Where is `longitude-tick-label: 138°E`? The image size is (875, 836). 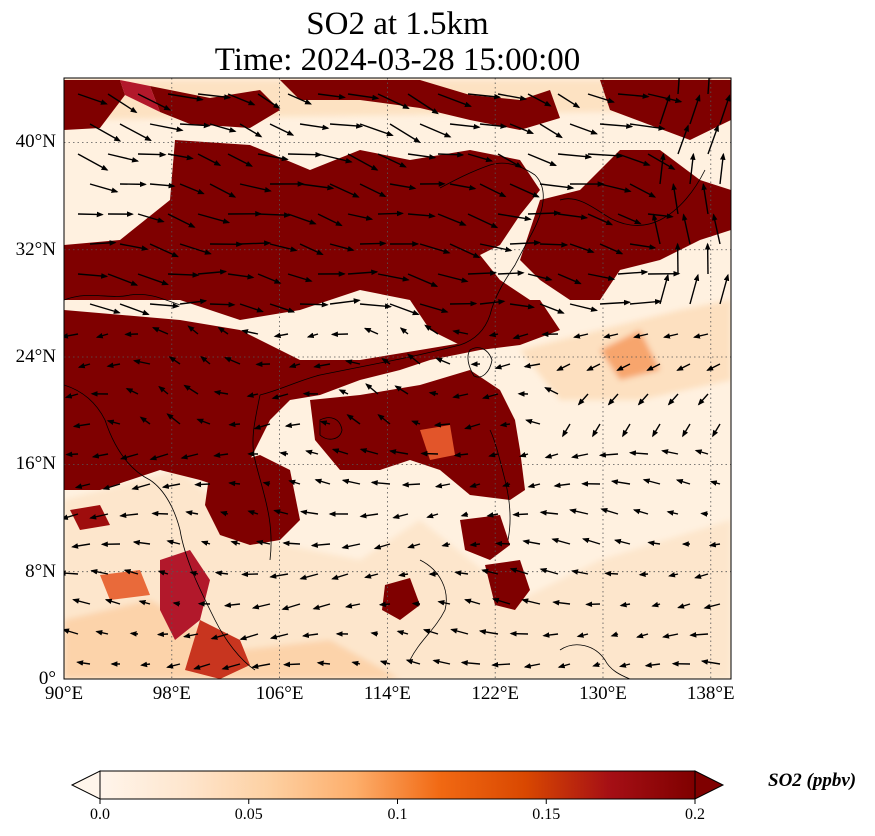 longitude-tick-label: 138°E is located at coordinates (710, 693).